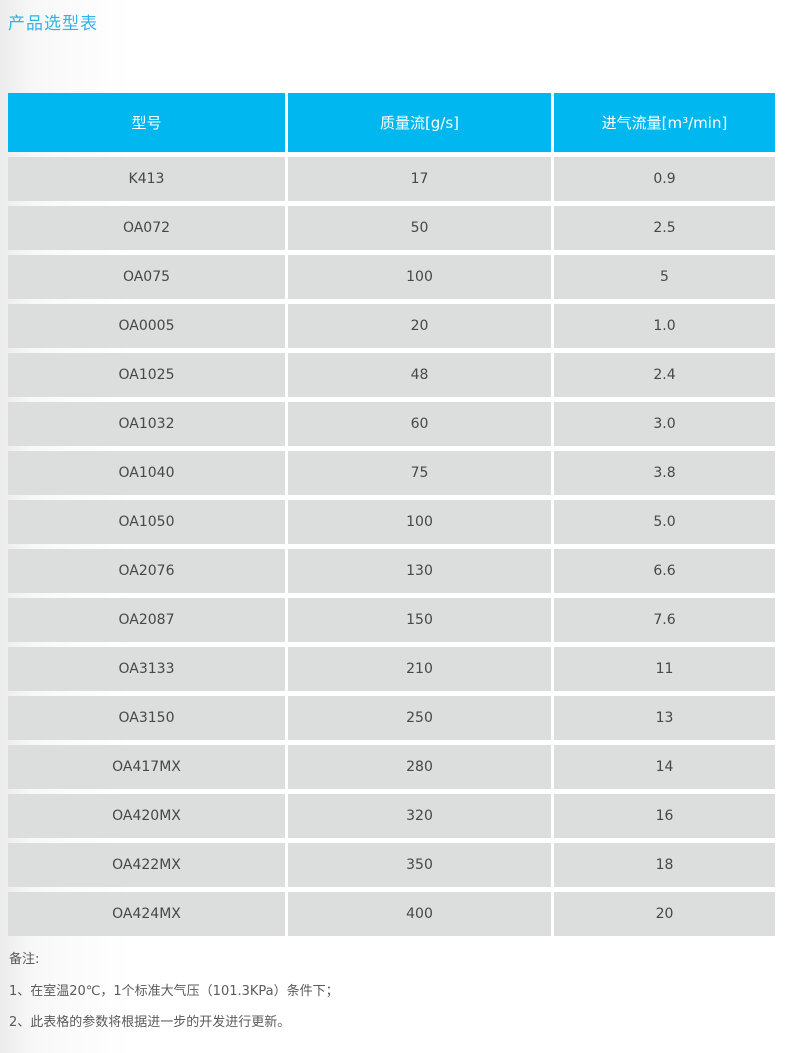 This screenshot has height=1053, width=794. Describe the element at coordinates (419, 473) in the screenshot. I see `mass-flow-cell: 75` at that location.